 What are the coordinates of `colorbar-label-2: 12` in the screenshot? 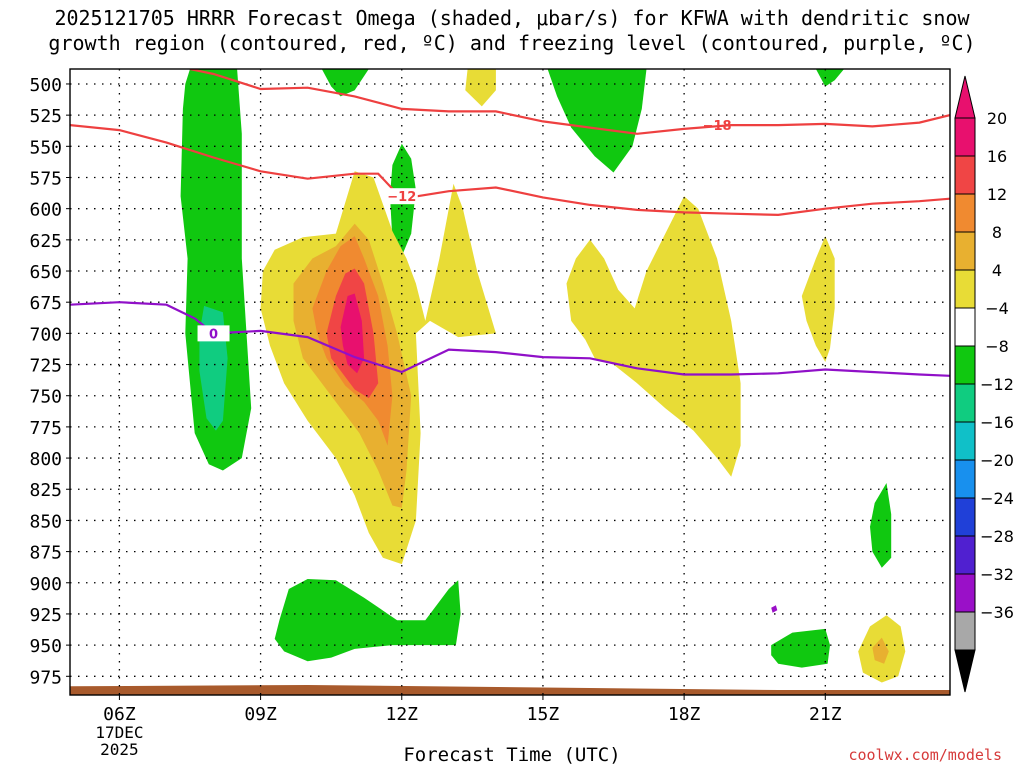 It's located at (997, 194).